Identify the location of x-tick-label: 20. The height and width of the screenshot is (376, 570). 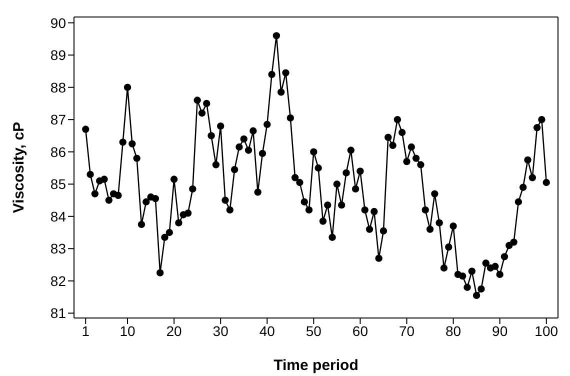
(174, 330).